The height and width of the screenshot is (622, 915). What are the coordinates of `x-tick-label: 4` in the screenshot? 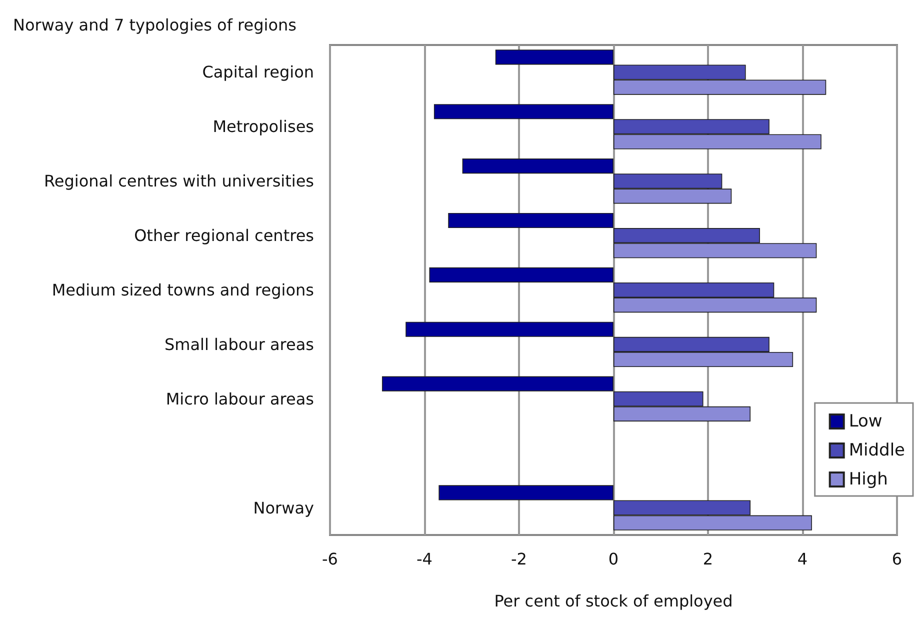 It's located at (802, 559).